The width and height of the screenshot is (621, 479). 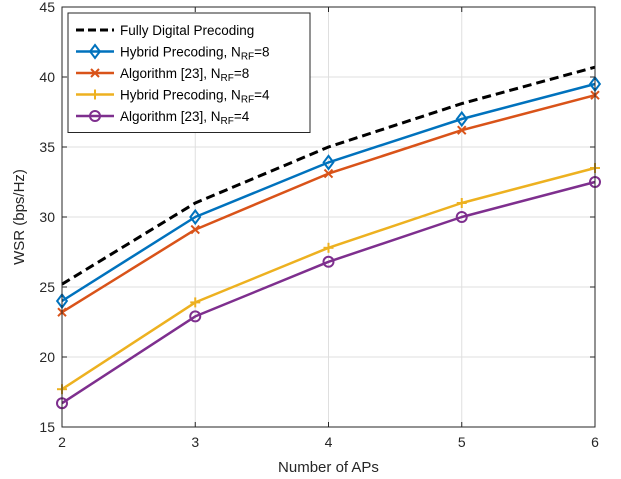 I want to click on legend-item: Algorithm [23], NRF=4, so click(x=163, y=118).